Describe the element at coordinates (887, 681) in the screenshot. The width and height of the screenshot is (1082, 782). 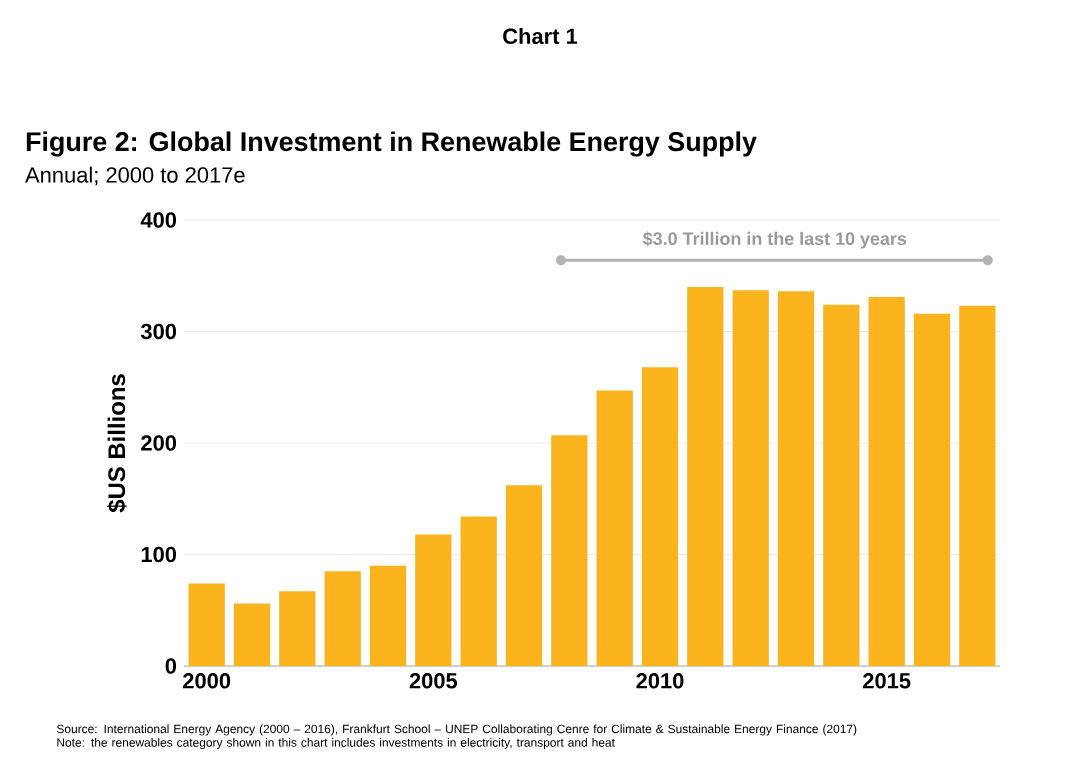
I see `x-tick-label: 2015` at that location.